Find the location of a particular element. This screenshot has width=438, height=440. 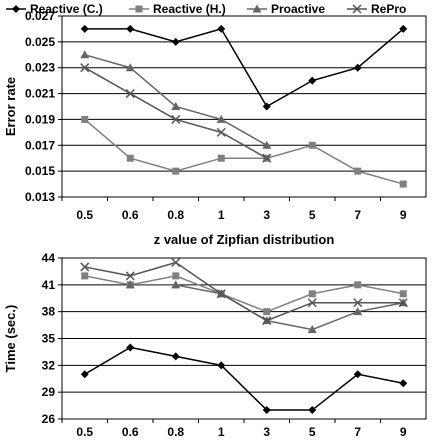

legend-marker-square is located at coordinates (139, 9).